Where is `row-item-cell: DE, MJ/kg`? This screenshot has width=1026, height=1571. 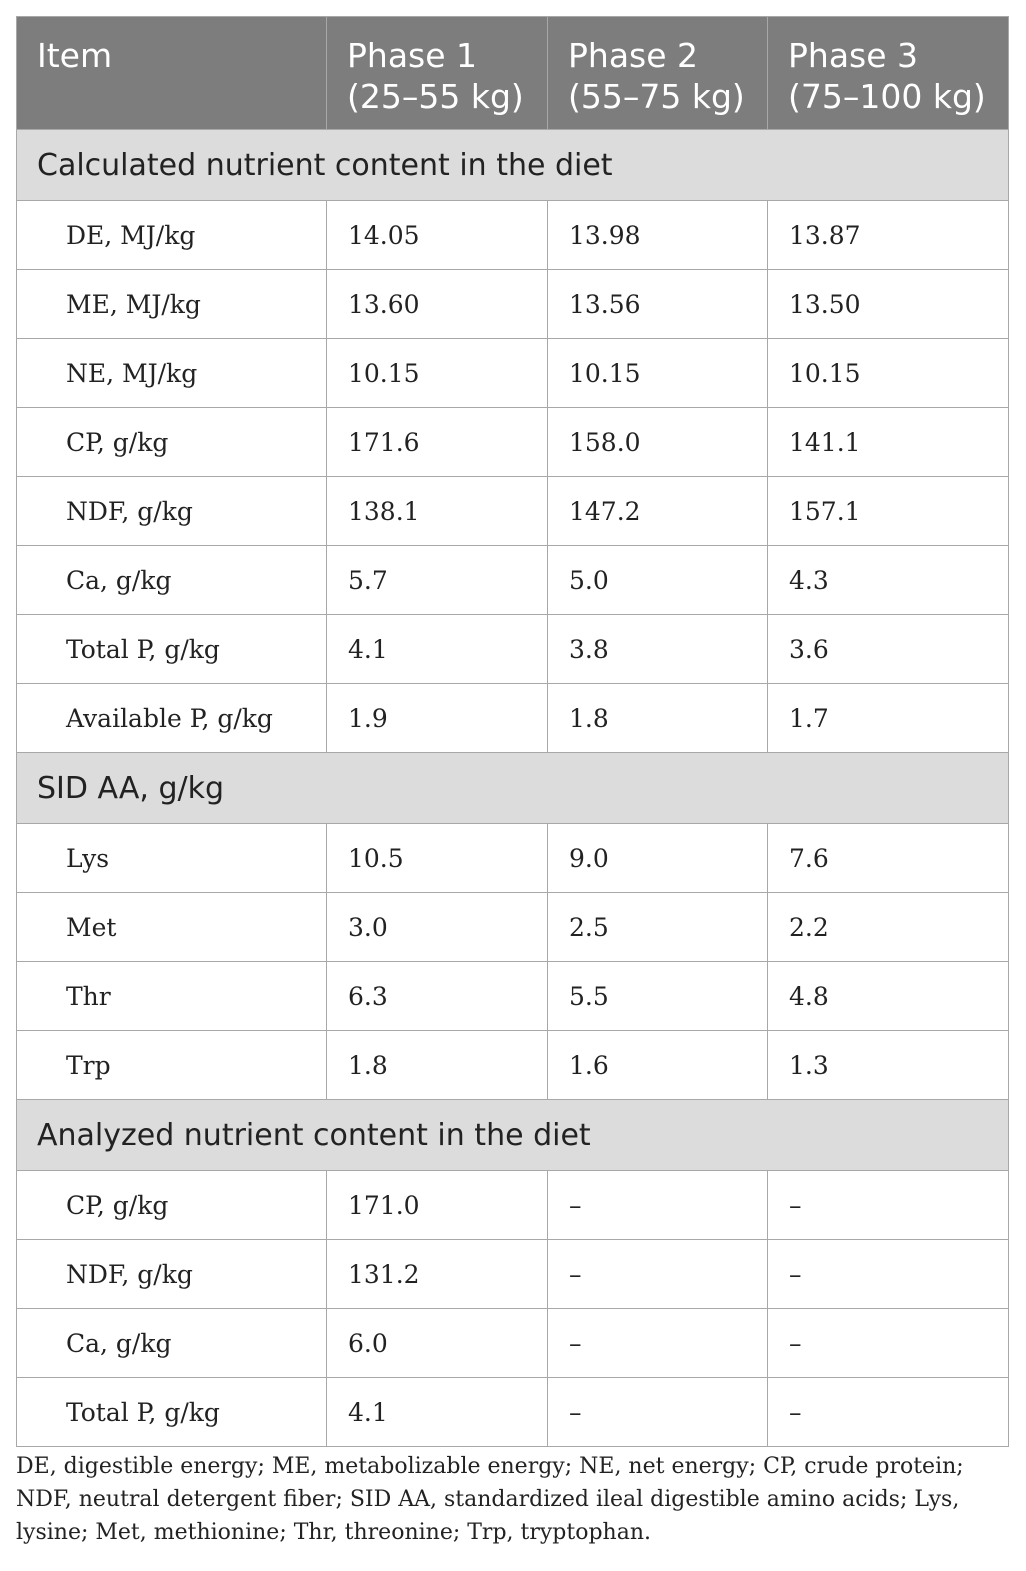
row-item-cell: DE, MJ/kg is located at coordinates (171, 235).